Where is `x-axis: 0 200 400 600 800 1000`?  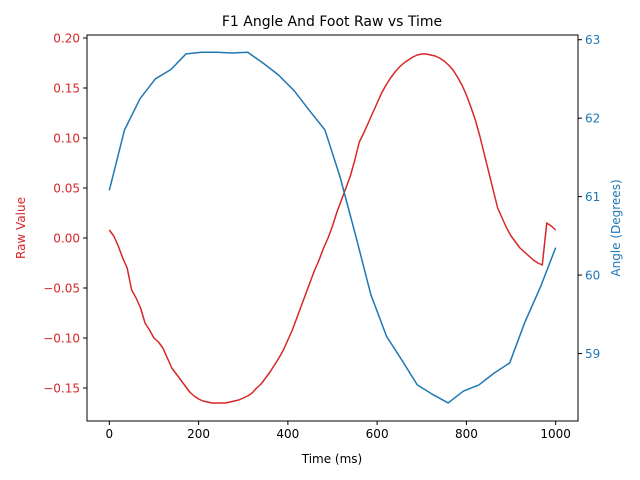 x-axis: 0 200 400 600 800 1000 is located at coordinates (338, 431).